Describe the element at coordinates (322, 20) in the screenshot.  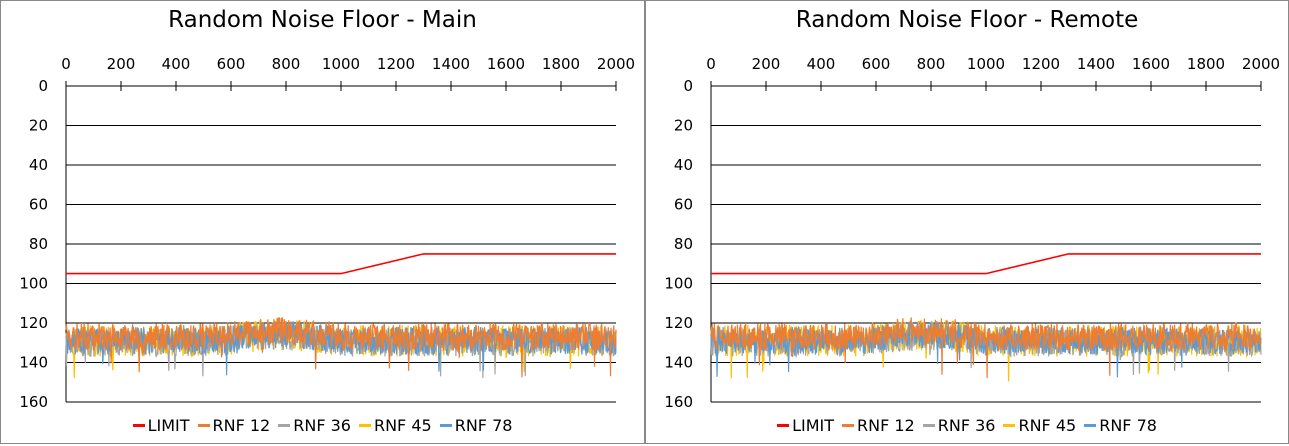
I see `chart-title: Random Noise Floor - Main` at that location.